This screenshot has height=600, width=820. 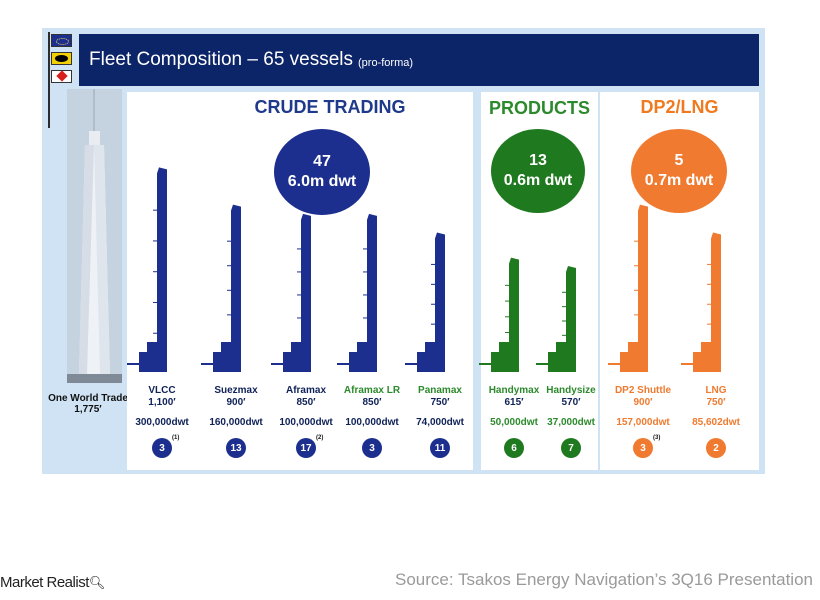 I want to click on ship-name: Suezmax, so click(x=236, y=390).